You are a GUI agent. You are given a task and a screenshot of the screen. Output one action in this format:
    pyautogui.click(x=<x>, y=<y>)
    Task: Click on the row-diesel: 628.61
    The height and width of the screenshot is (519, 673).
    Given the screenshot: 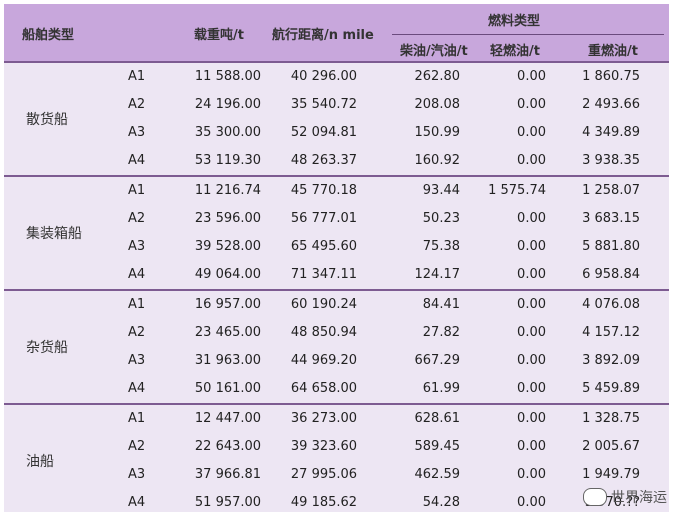 What is the action you would take?
    pyautogui.click(x=437, y=418)
    